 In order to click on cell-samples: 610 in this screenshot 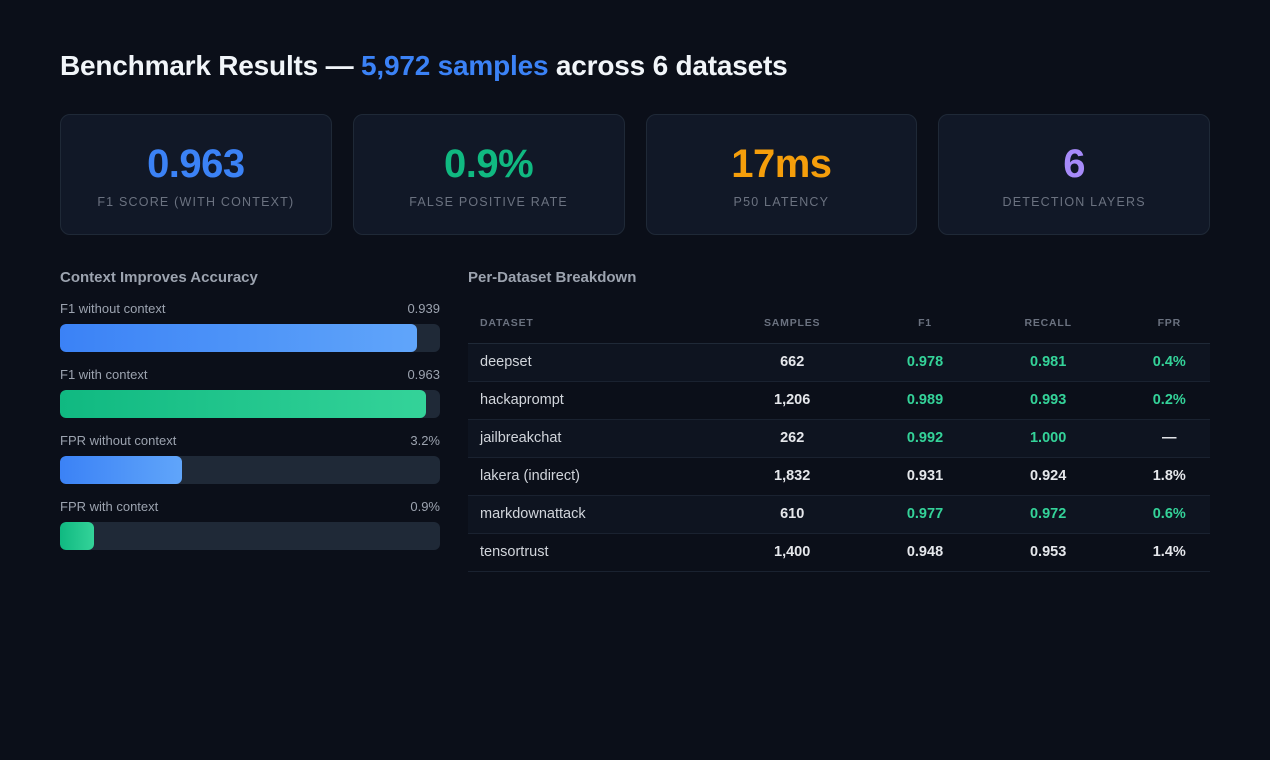, I will do `click(792, 514)`.